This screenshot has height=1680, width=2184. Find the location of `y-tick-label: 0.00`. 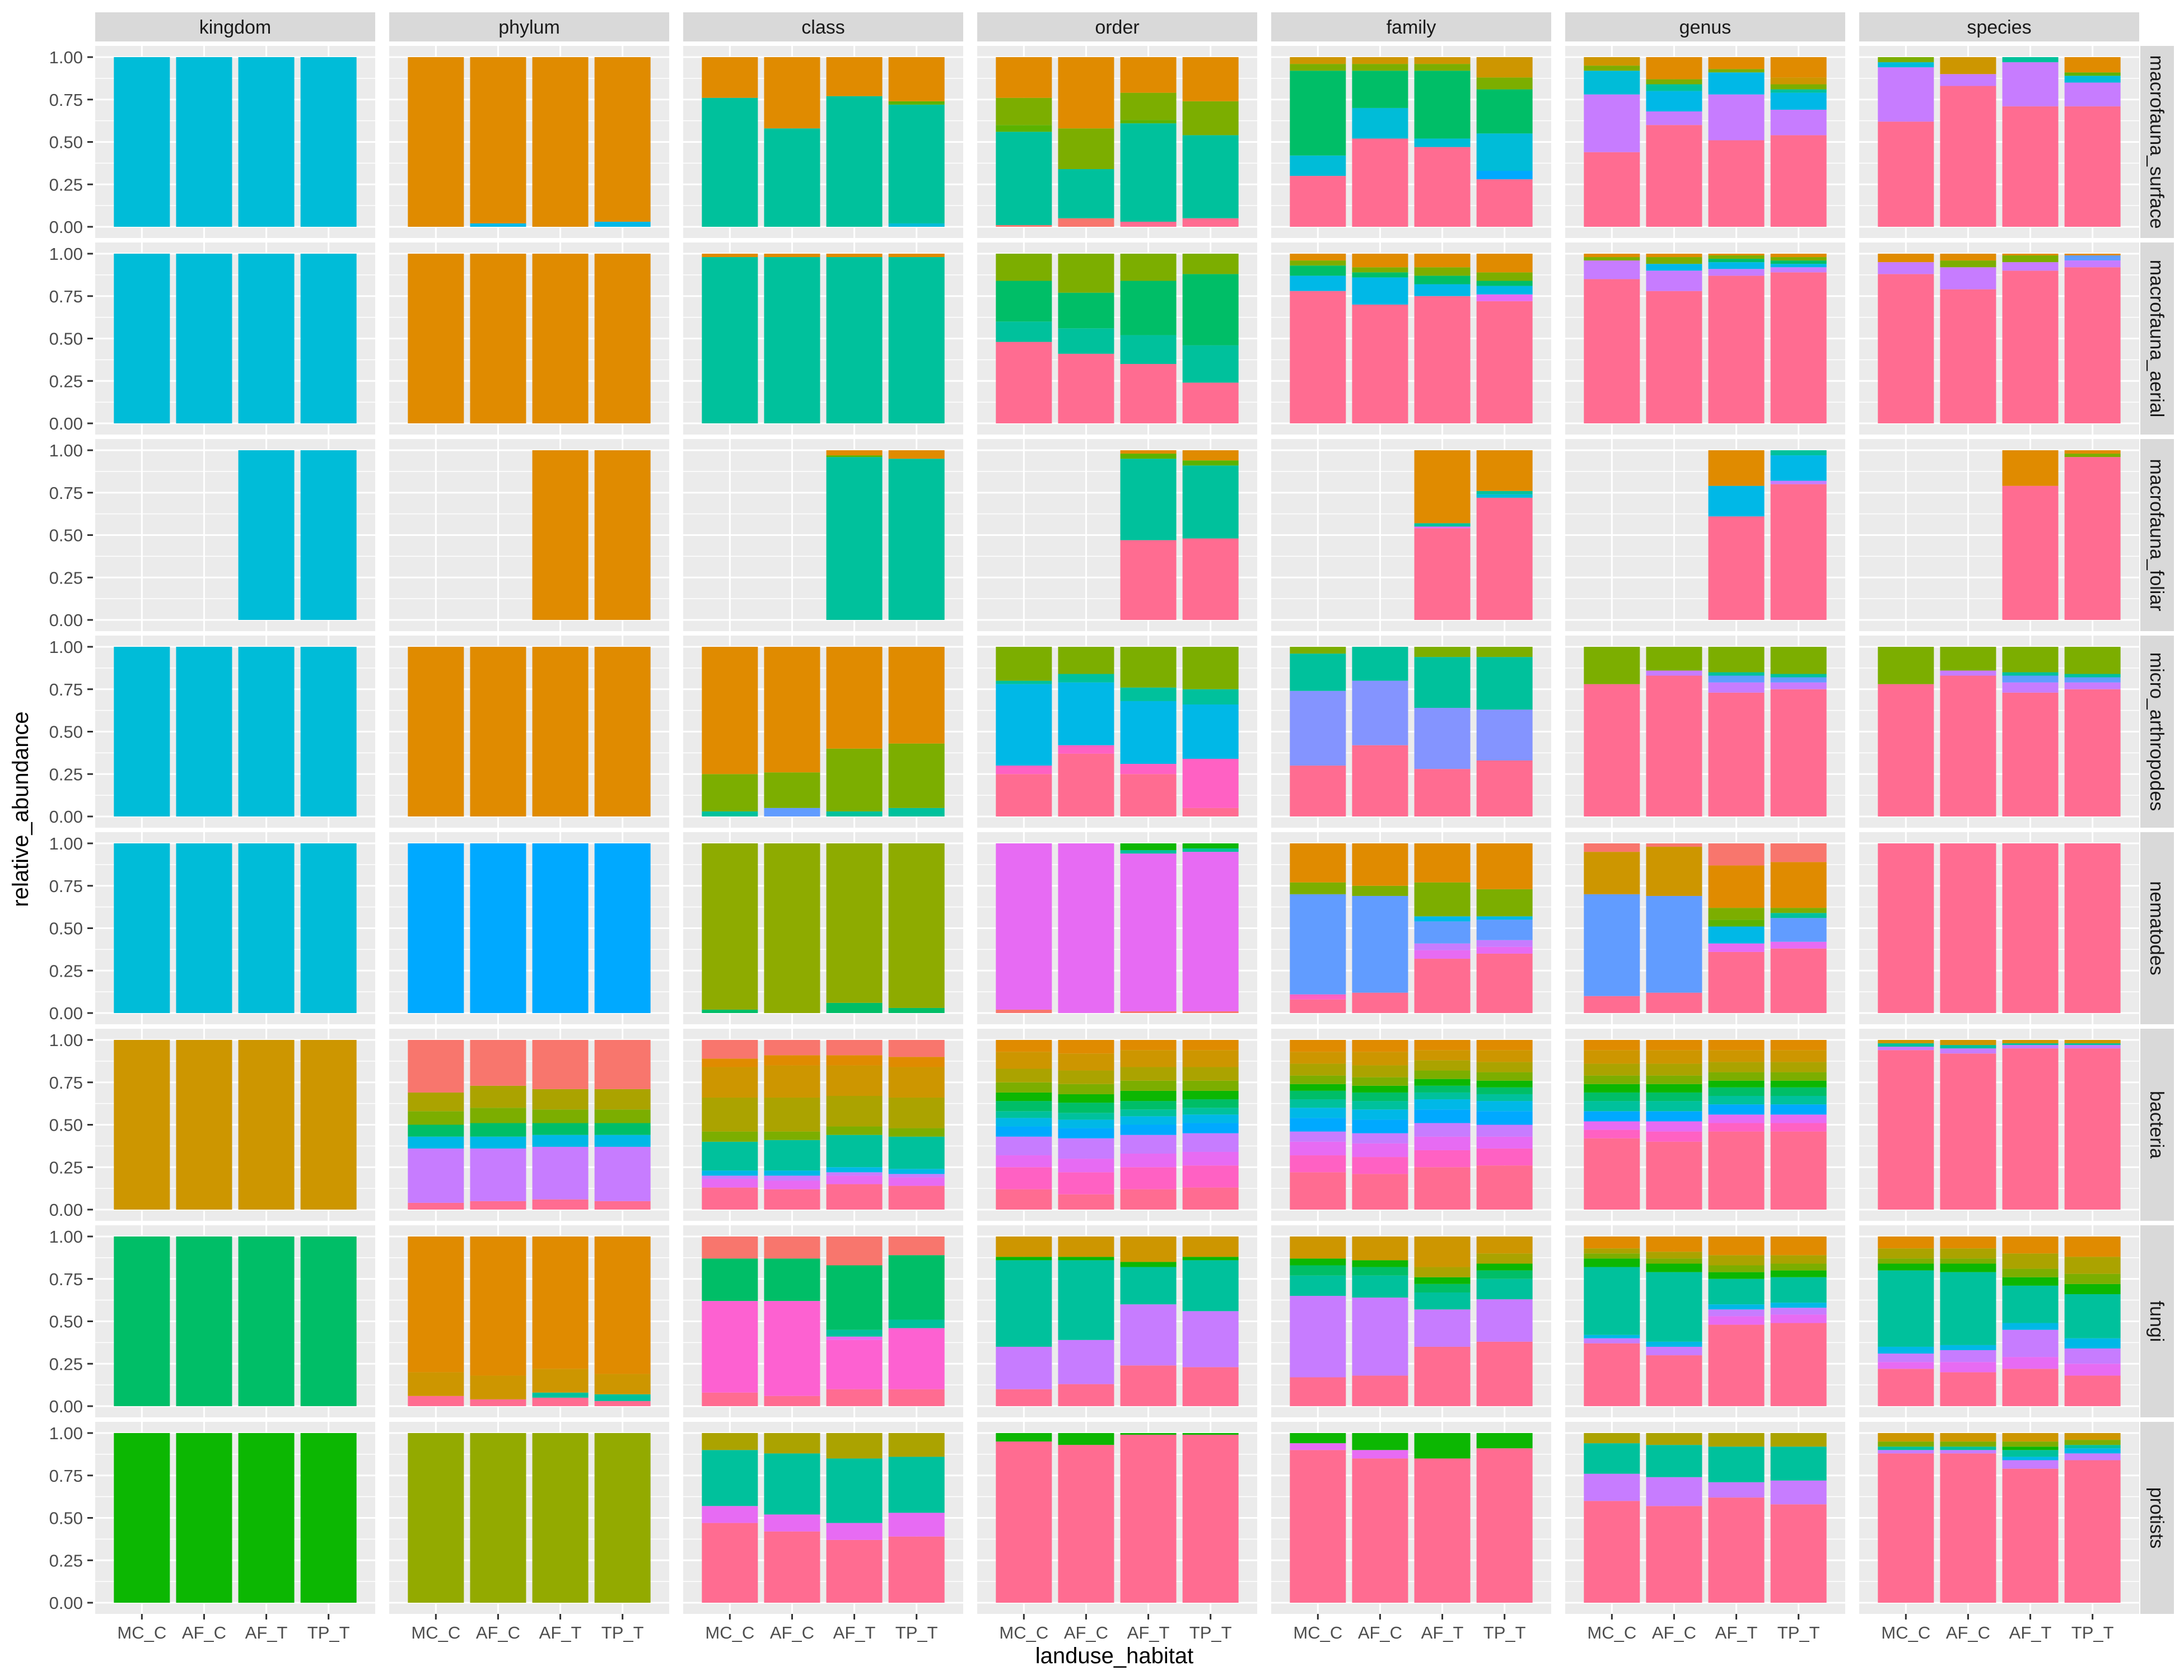

y-tick-label: 0.00 is located at coordinates (66, 1014).